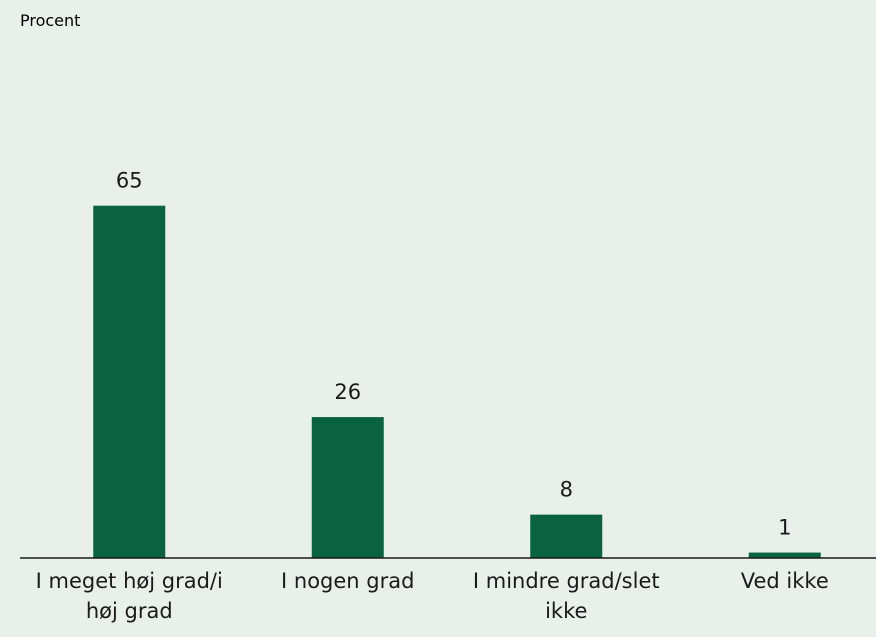 The height and width of the screenshot is (637, 876). Describe the element at coordinates (348, 581) in the screenshot. I see `x-tick-label: I nogen grad` at that location.